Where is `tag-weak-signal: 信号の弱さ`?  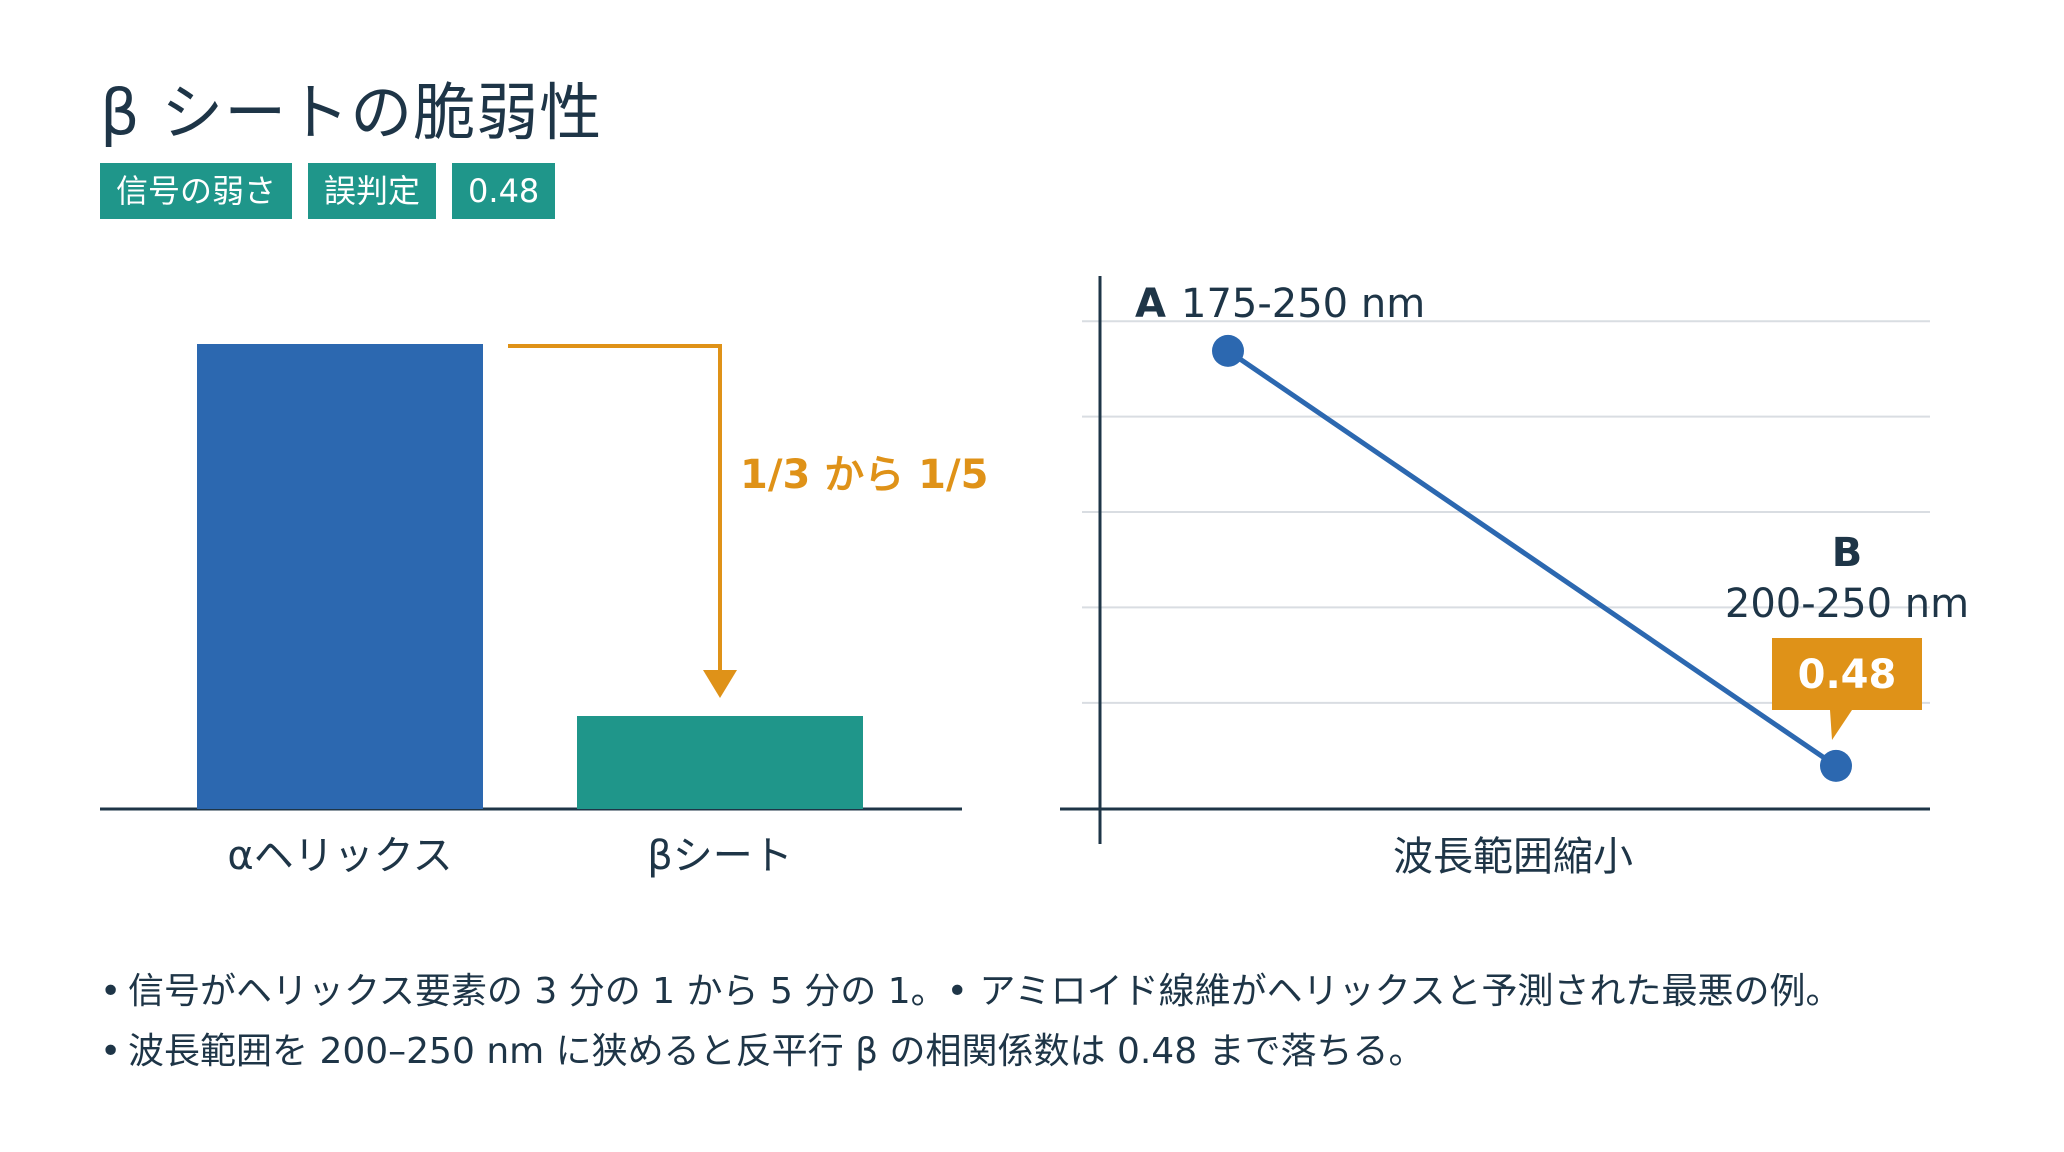 tag-weak-signal: 信号の弱さ is located at coordinates (196, 191).